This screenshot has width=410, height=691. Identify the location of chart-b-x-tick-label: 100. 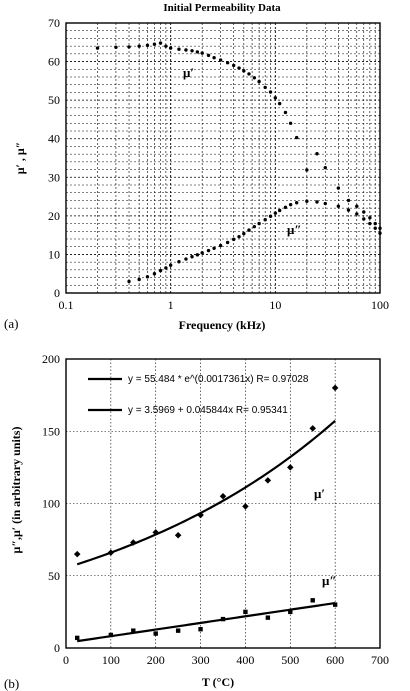
(111, 660).